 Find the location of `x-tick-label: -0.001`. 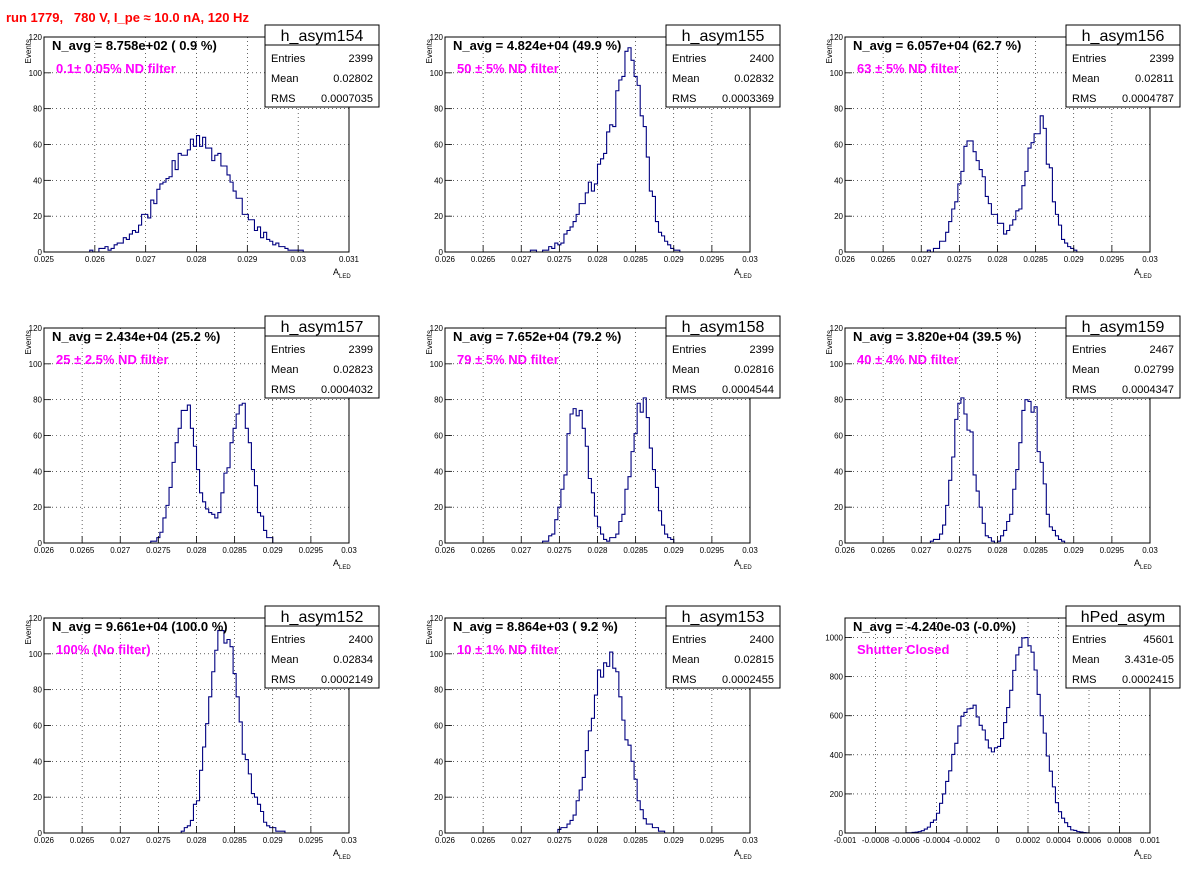

x-tick-label: -0.001 is located at coordinates (845, 840).